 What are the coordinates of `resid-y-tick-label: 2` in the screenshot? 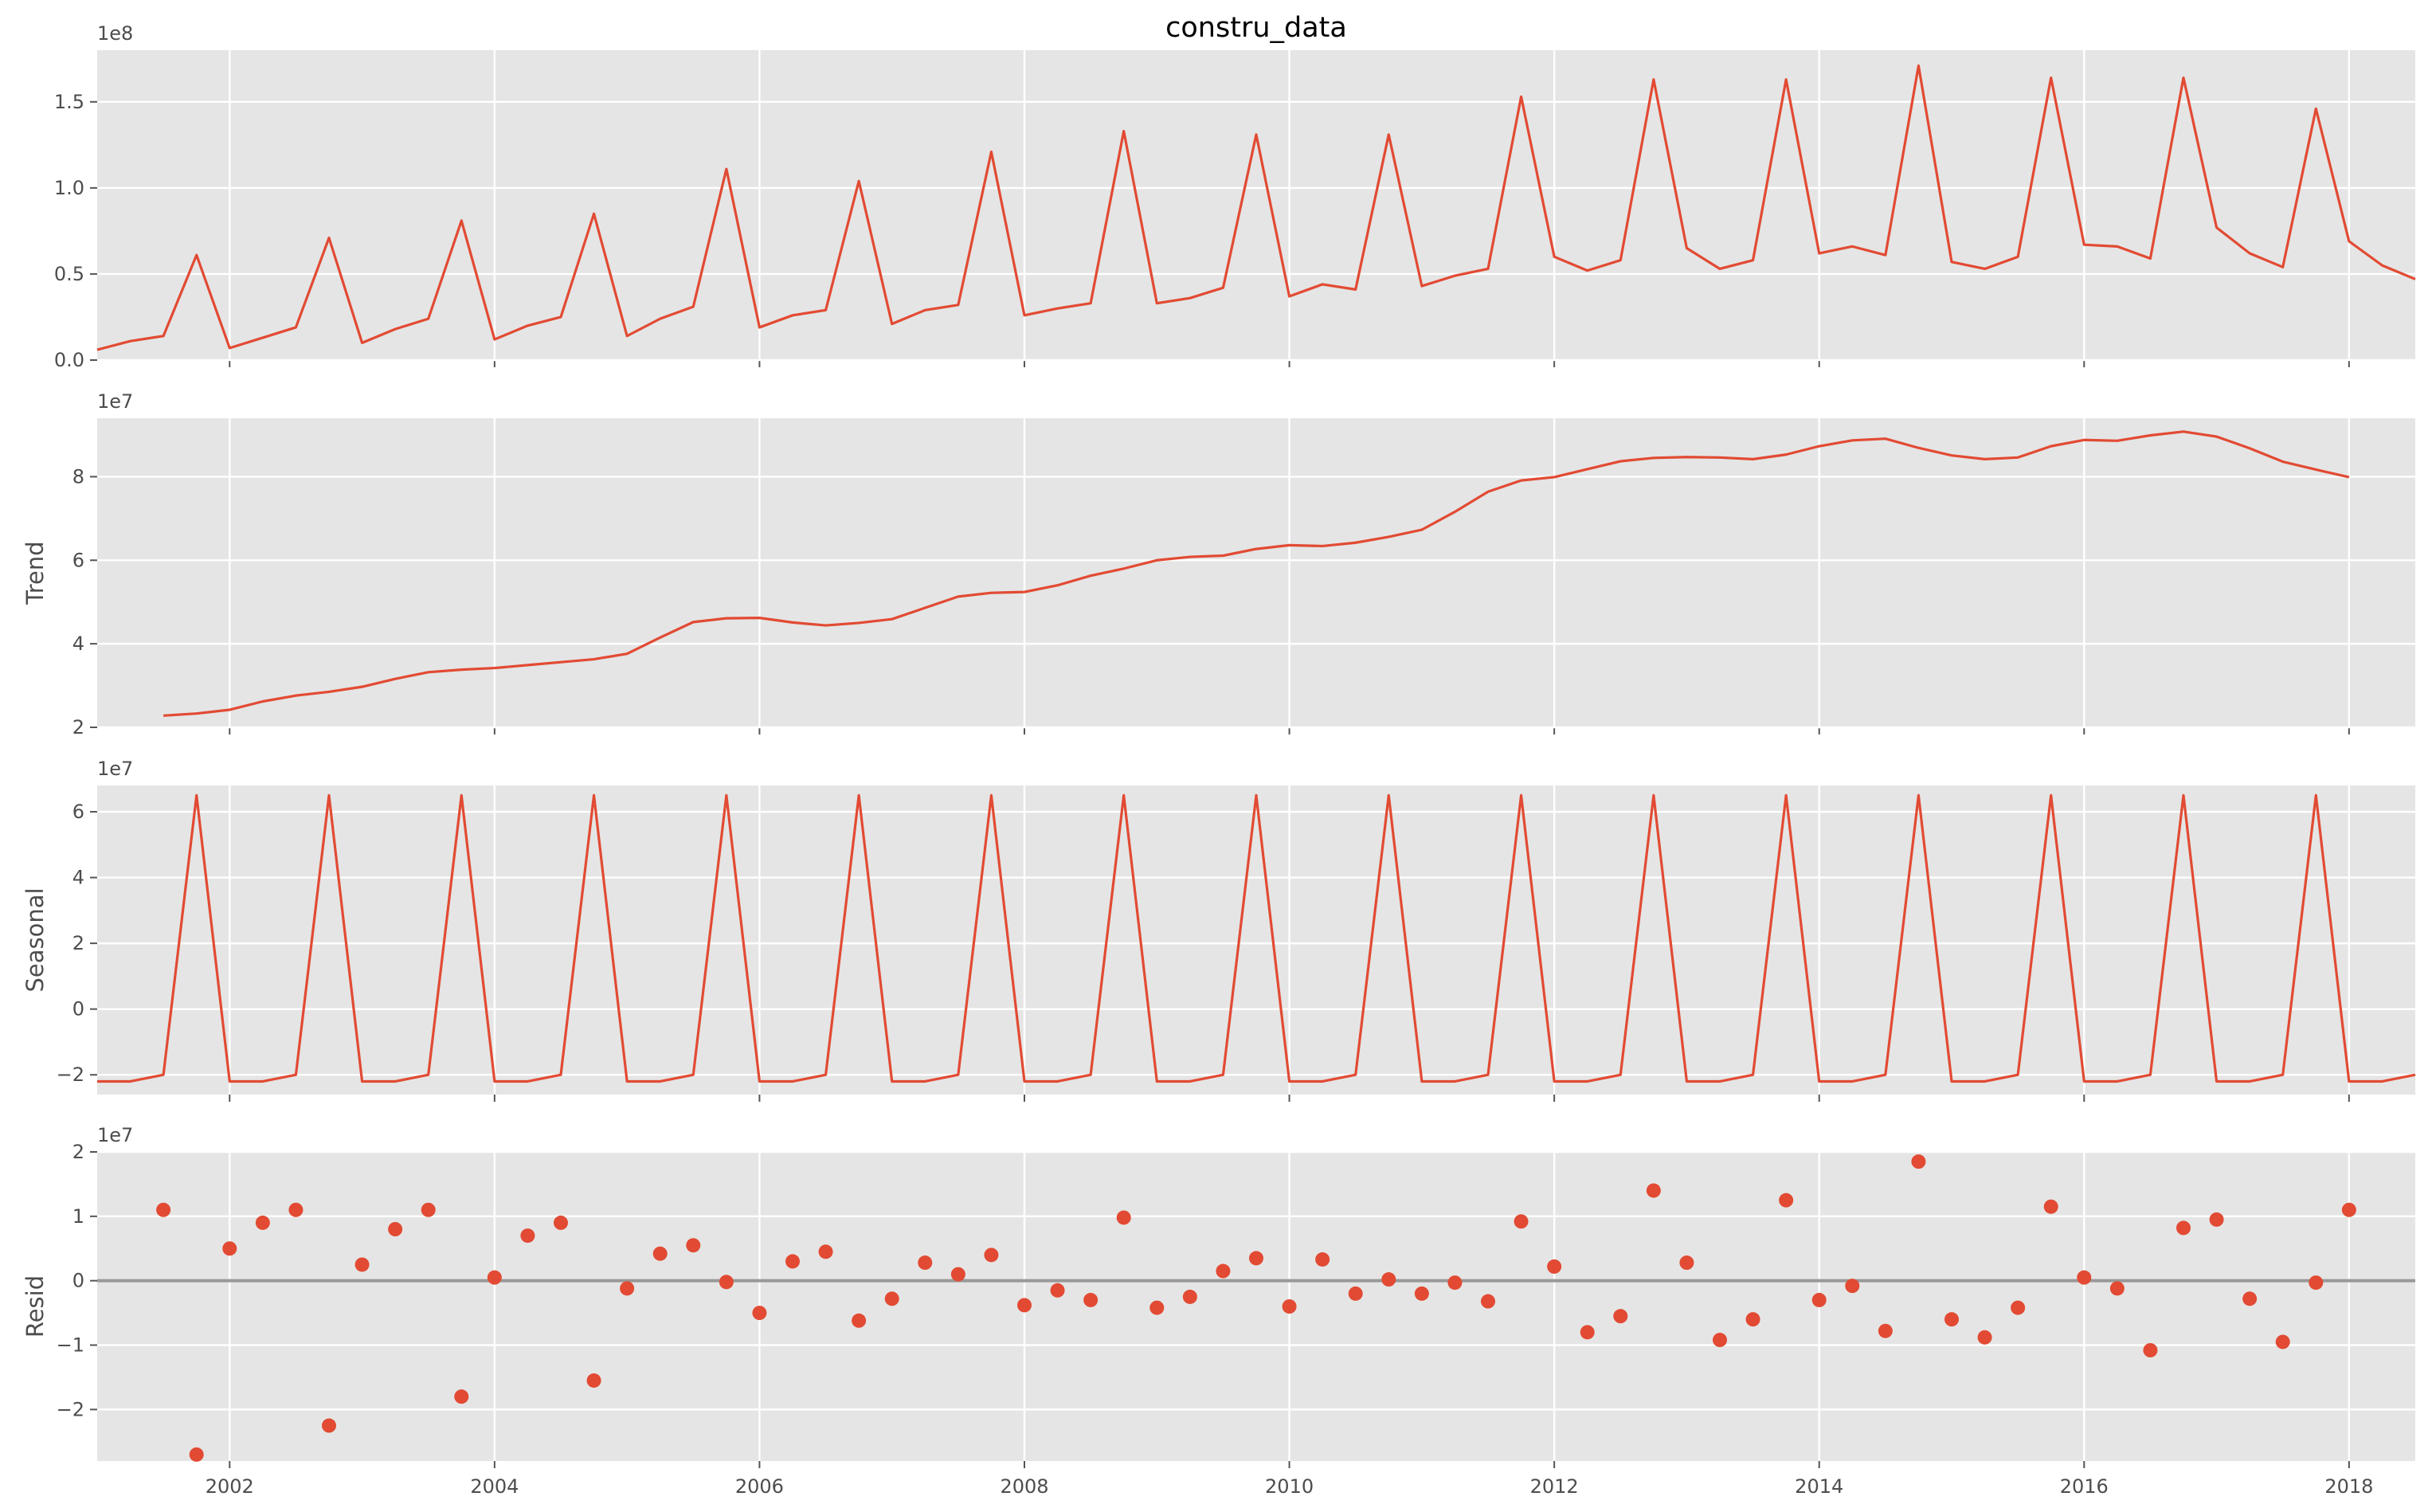 It's located at (78, 1152).